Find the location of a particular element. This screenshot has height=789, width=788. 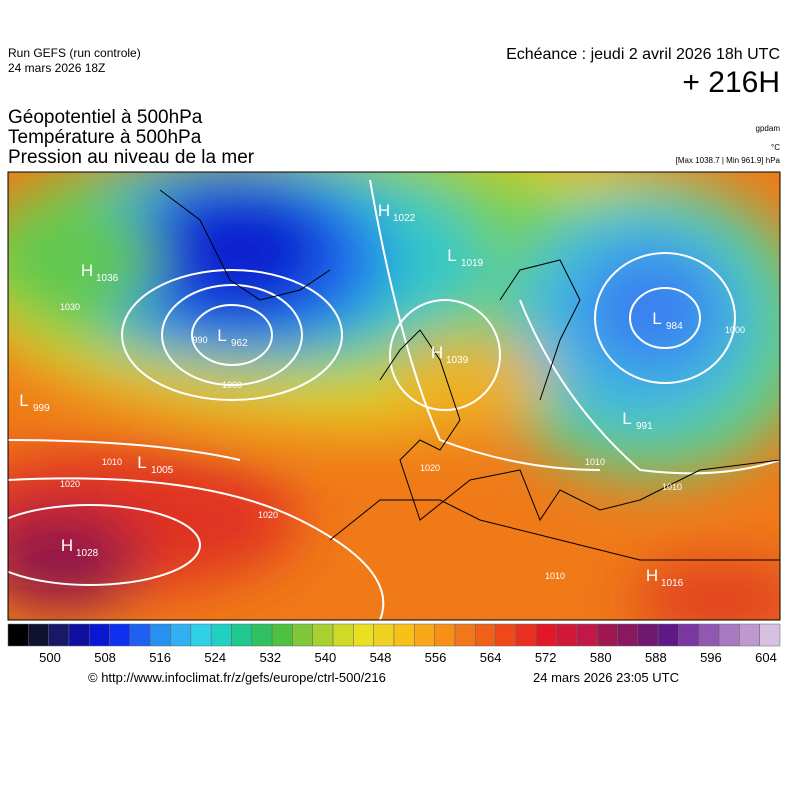

colorbar-label: 516 is located at coordinates (160, 657).